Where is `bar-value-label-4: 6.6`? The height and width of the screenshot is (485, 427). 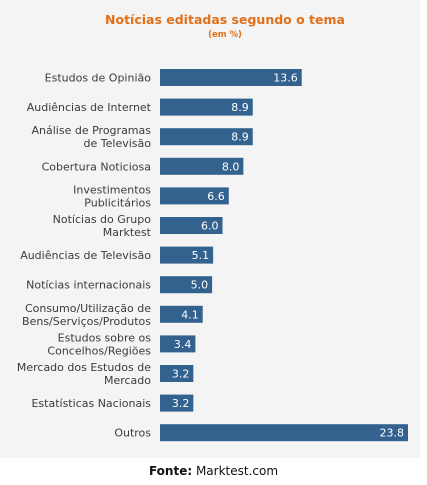
bar-value-label-4: 6.6 is located at coordinates (216, 196).